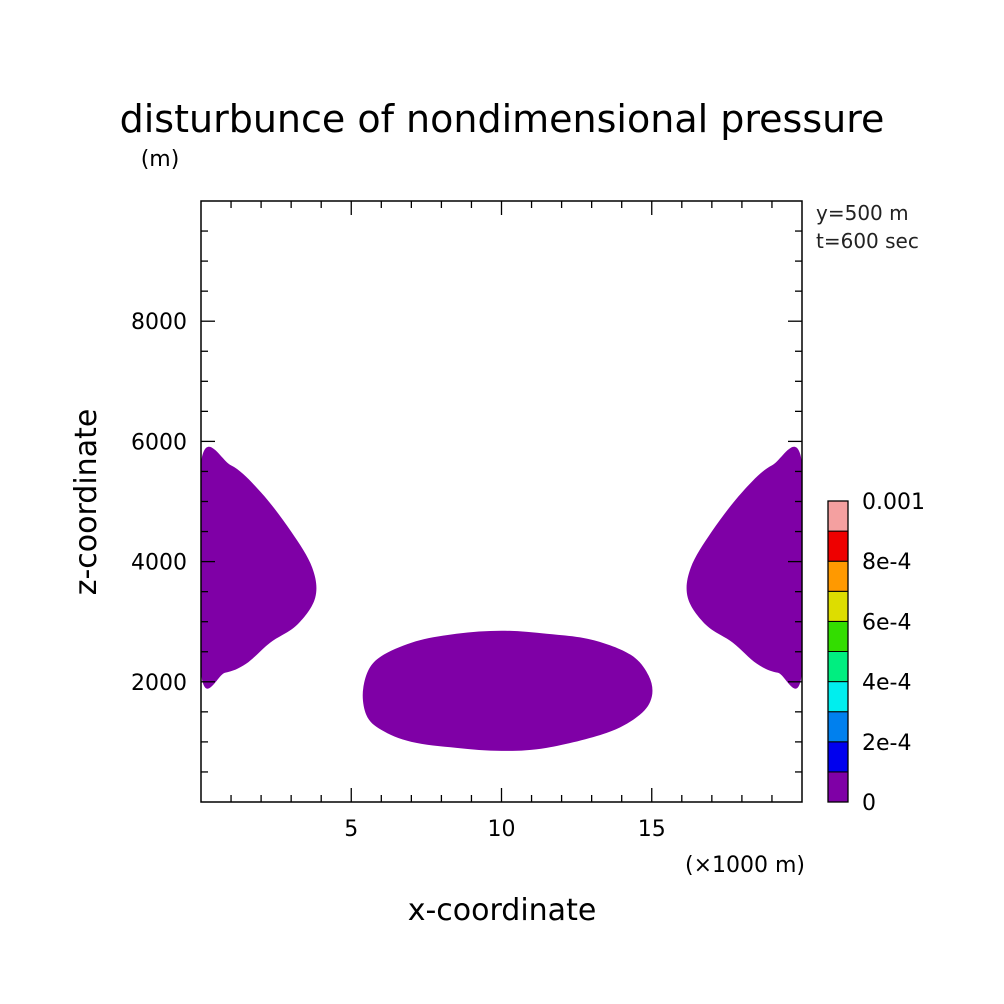 Image resolution: width=1004 pixels, height=1004 pixels. Describe the element at coordinates (160, 159) in the screenshot. I see `units-label: (m)` at that location.